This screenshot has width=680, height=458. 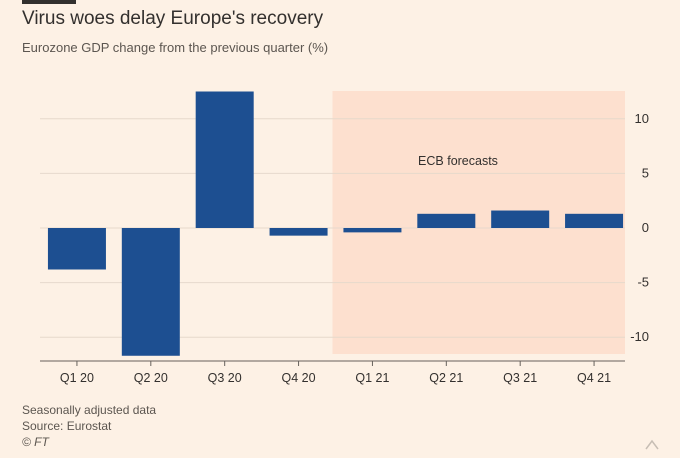 What do you see at coordinates (225, 378) in the screenshot?
I see `x-tick-label: Q3 20` at bounding box center [225, 378].